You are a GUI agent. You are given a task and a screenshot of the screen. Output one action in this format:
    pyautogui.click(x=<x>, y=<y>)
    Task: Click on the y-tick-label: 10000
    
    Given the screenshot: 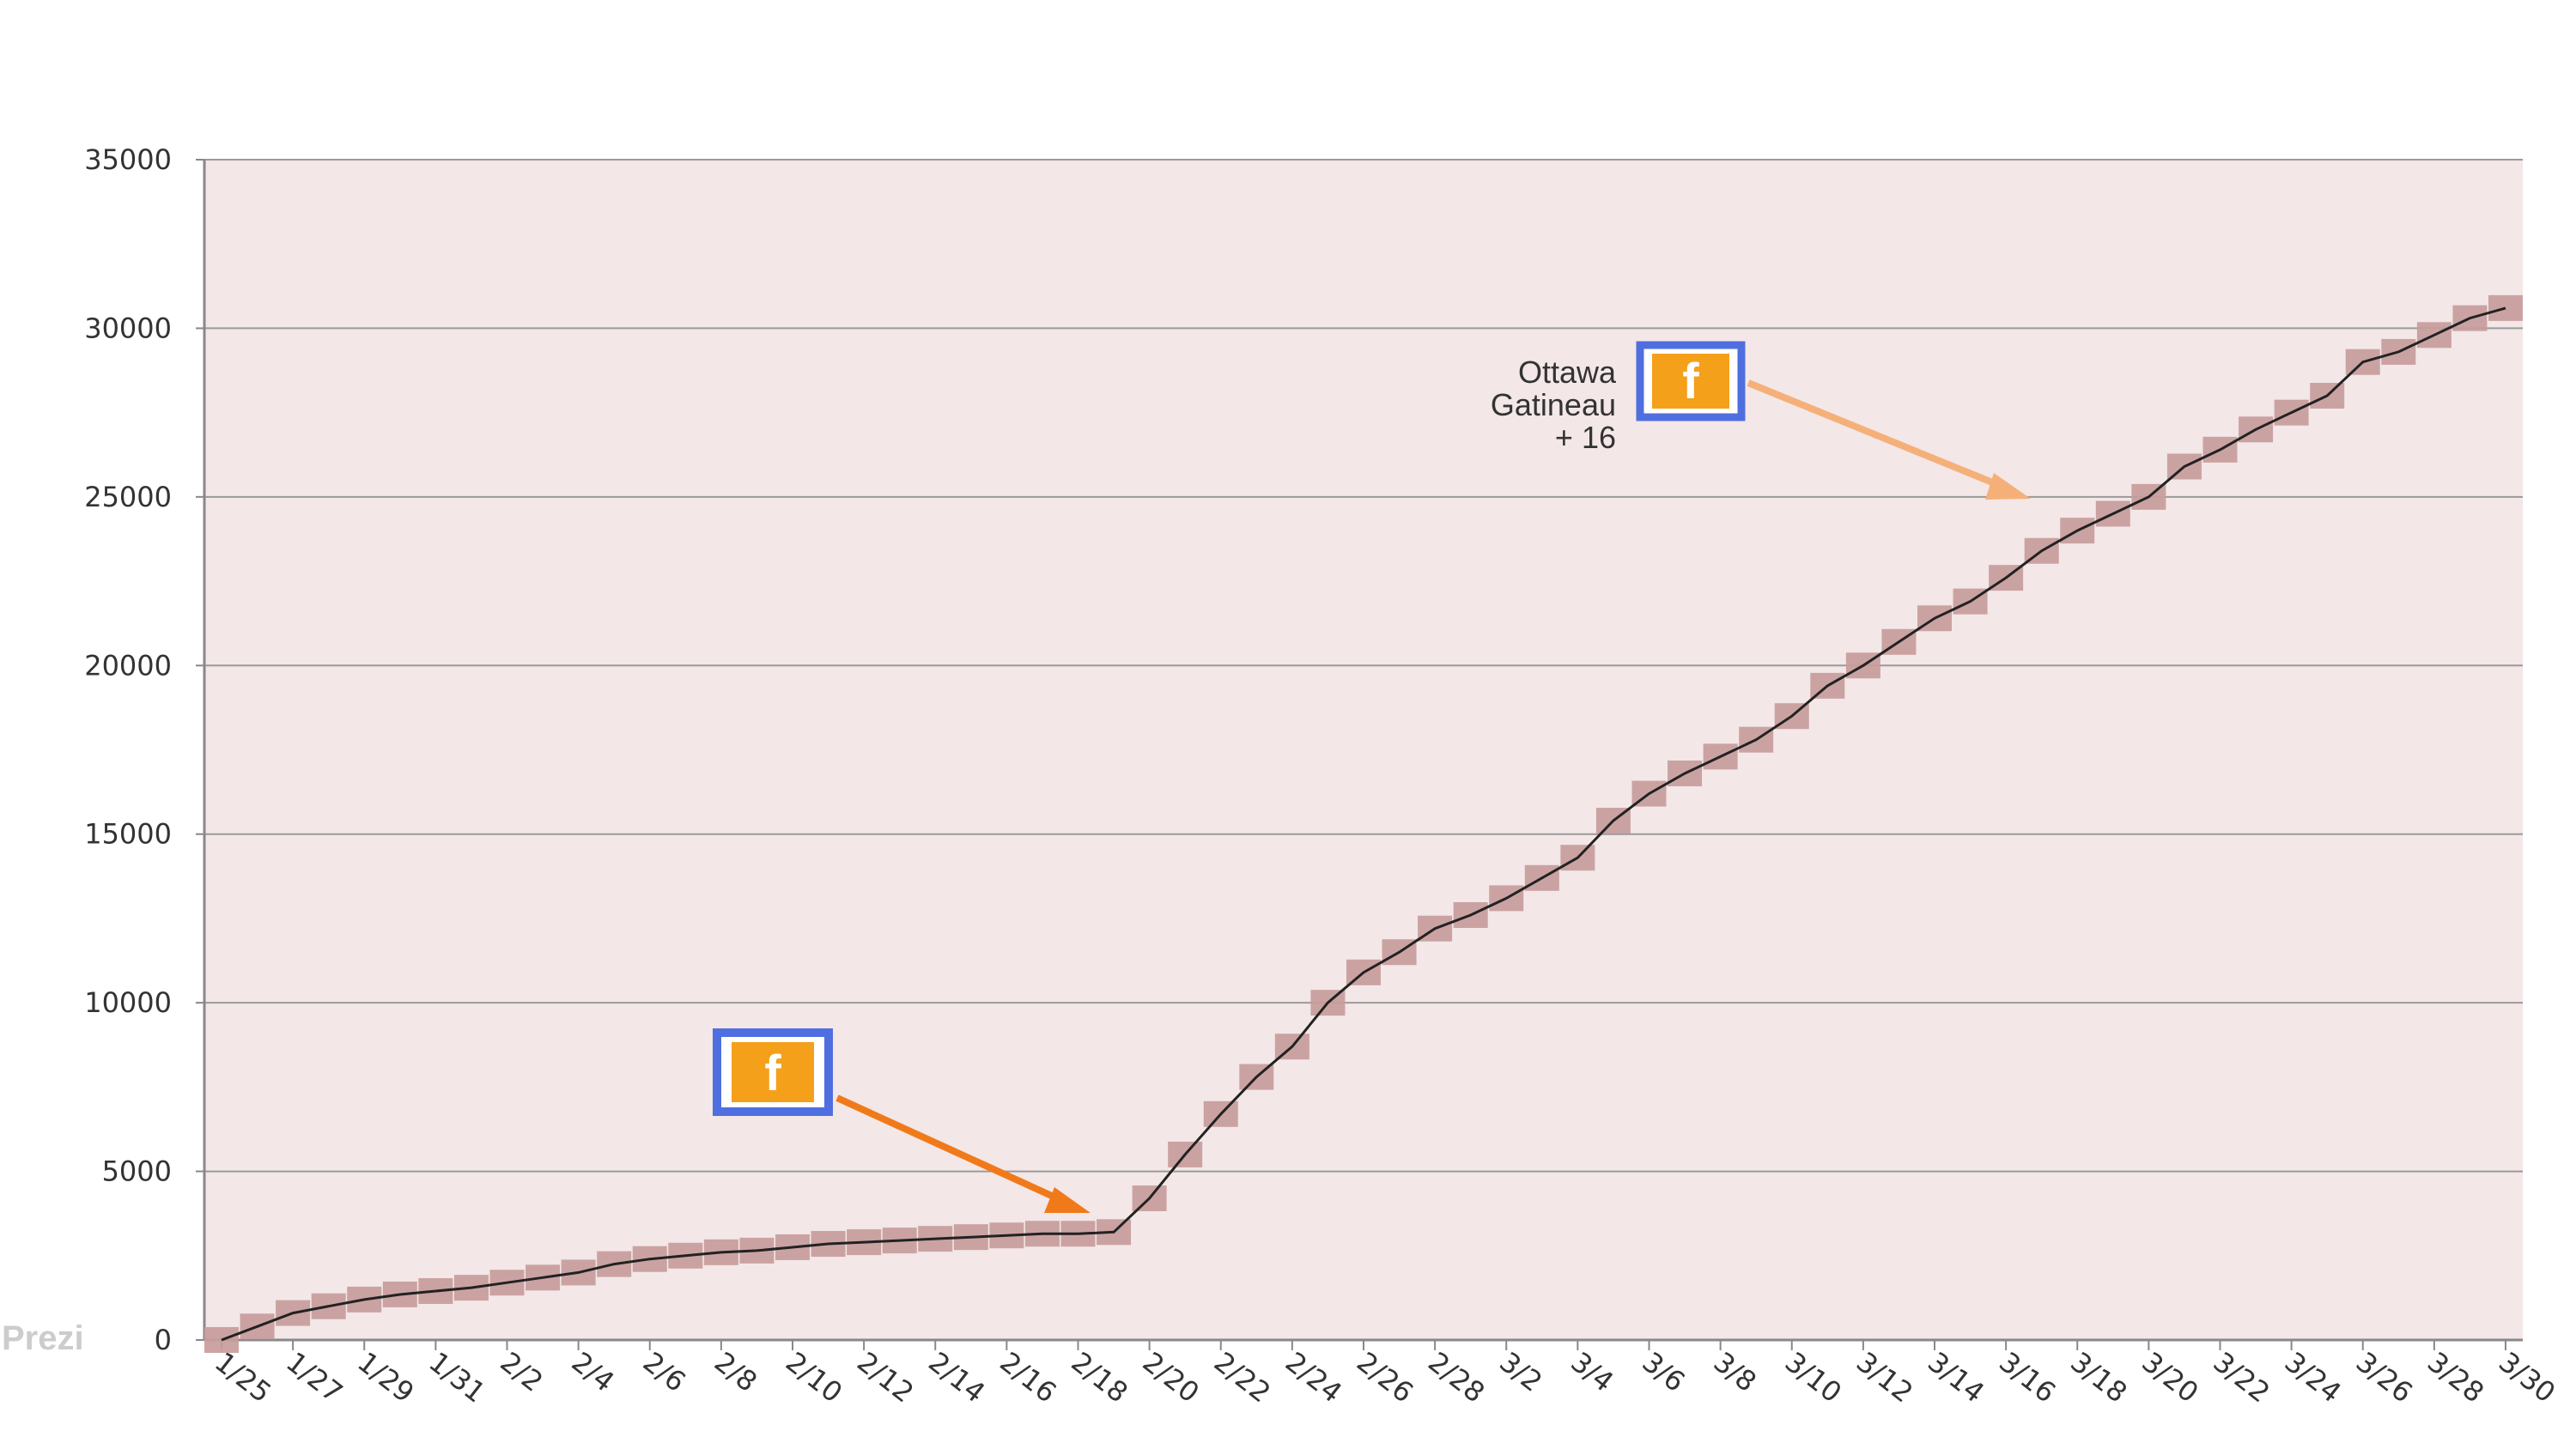 What is the action you would take?
    pyautogui.click(x=128, y=1002)
    